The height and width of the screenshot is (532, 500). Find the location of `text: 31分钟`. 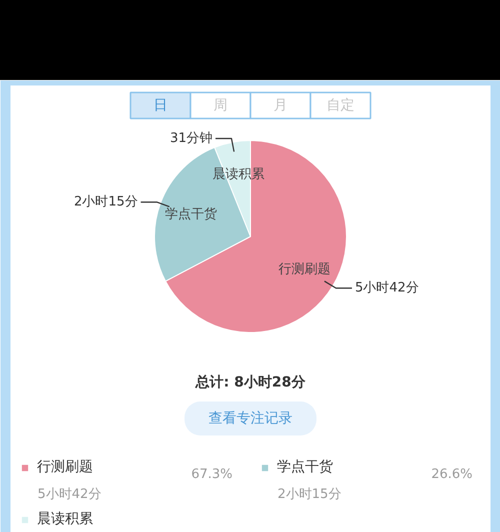

text: 31分钟 is located at coordinates (191, 138).